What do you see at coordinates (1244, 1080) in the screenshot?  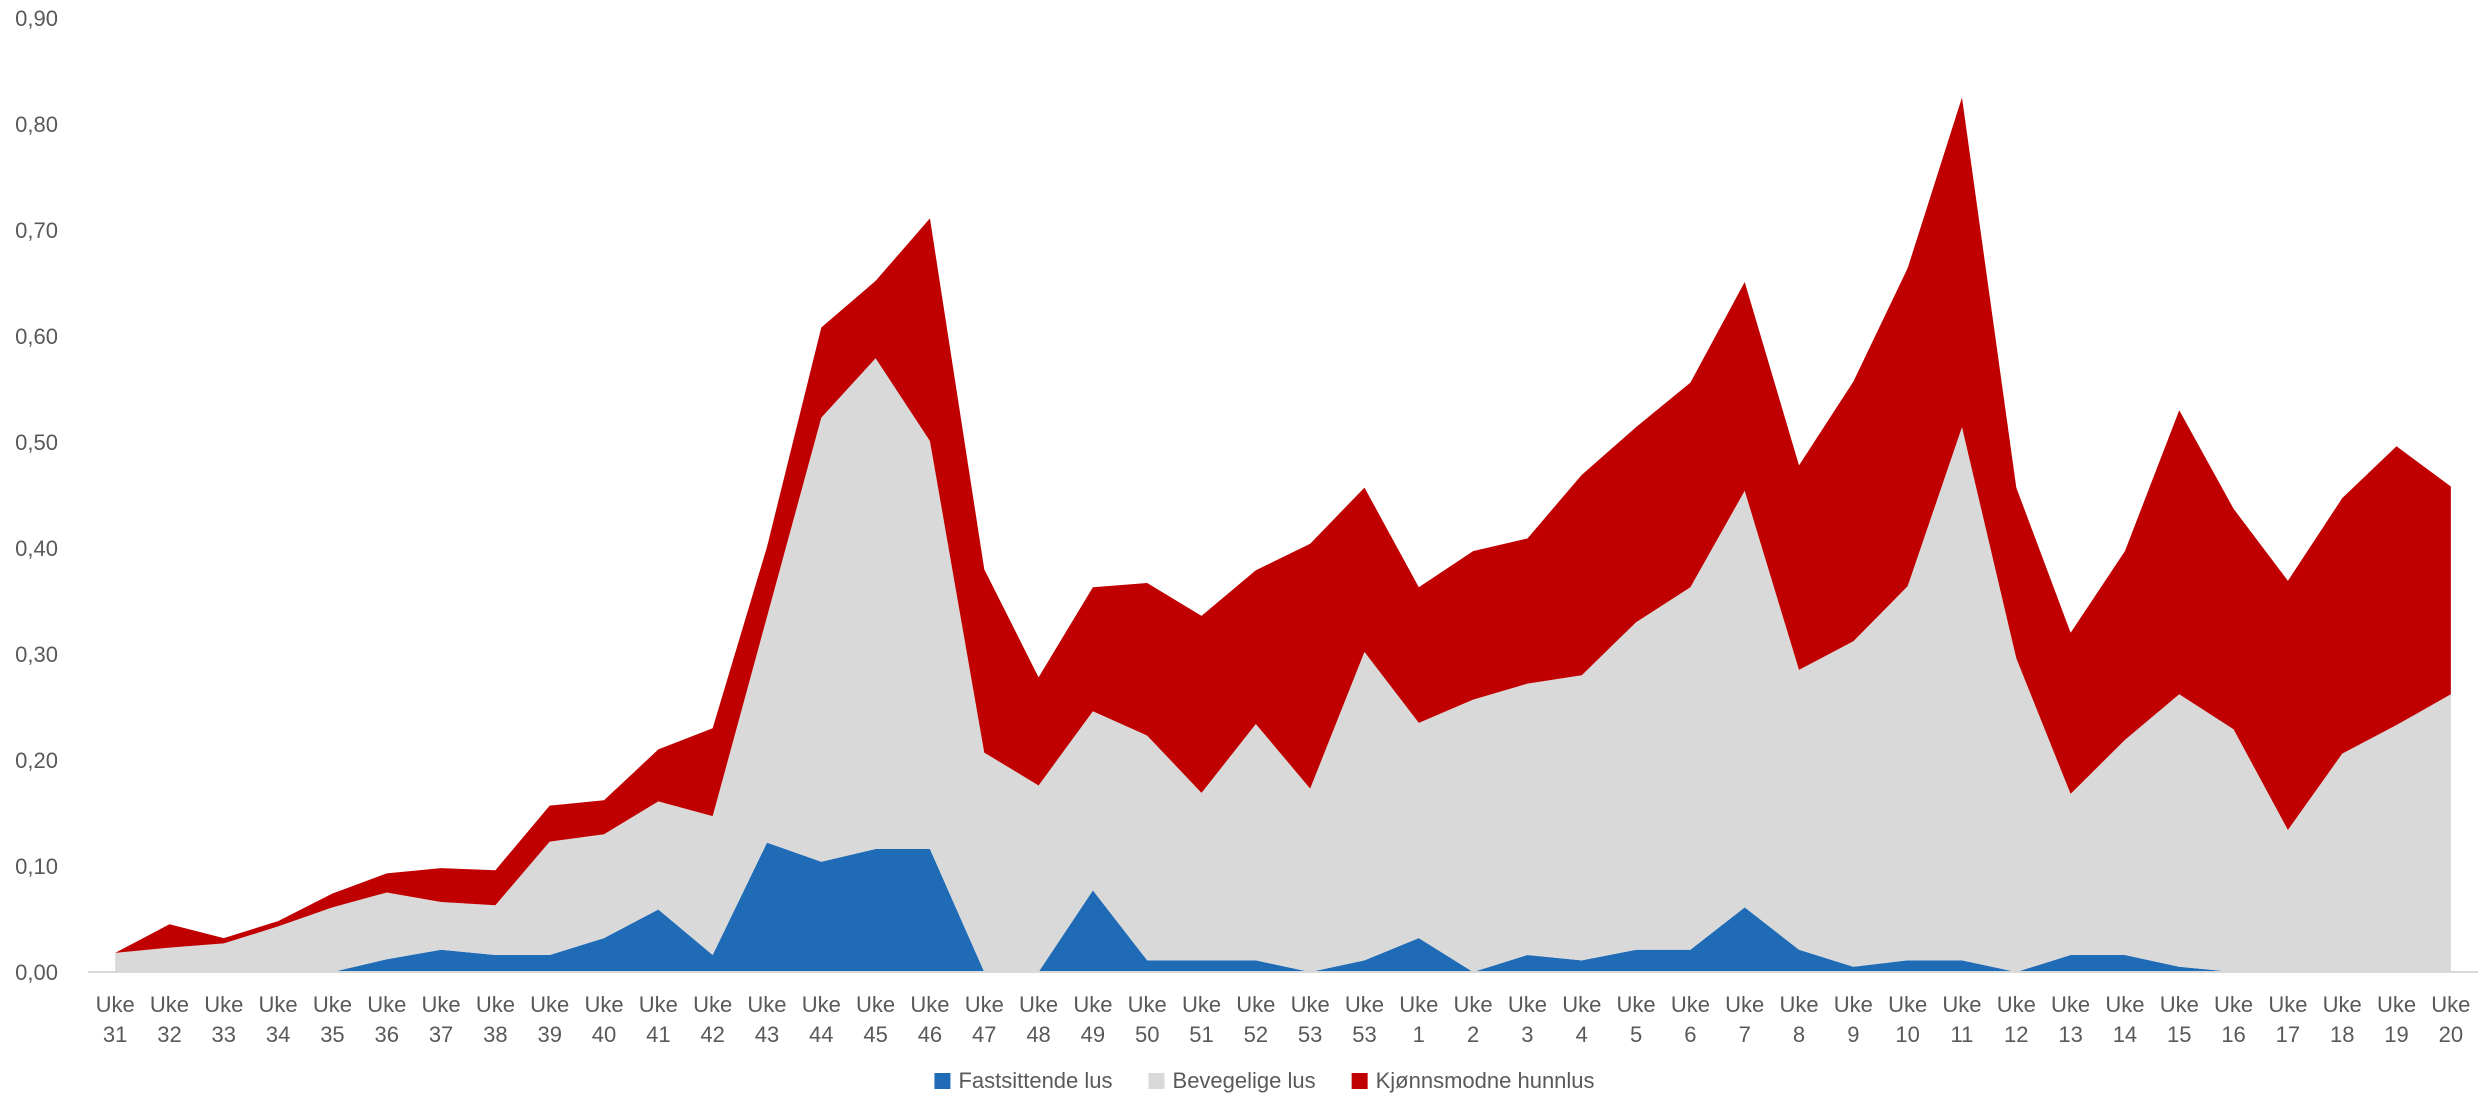 I see `legend-label-2: Bevegelige lus` at bounding box center [1244, 1080].